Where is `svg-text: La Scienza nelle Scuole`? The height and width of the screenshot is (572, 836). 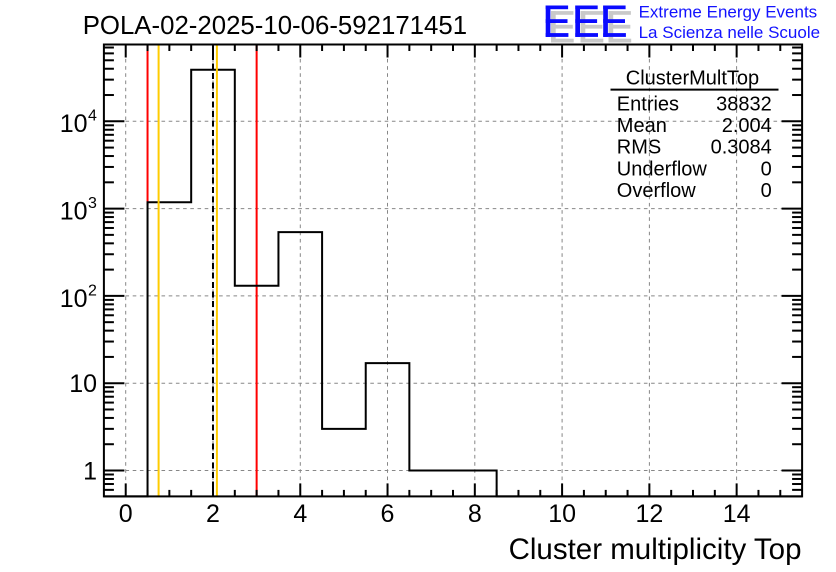
svg-text: La Scienza nelle Scuole is located at coordinates (729, 32).